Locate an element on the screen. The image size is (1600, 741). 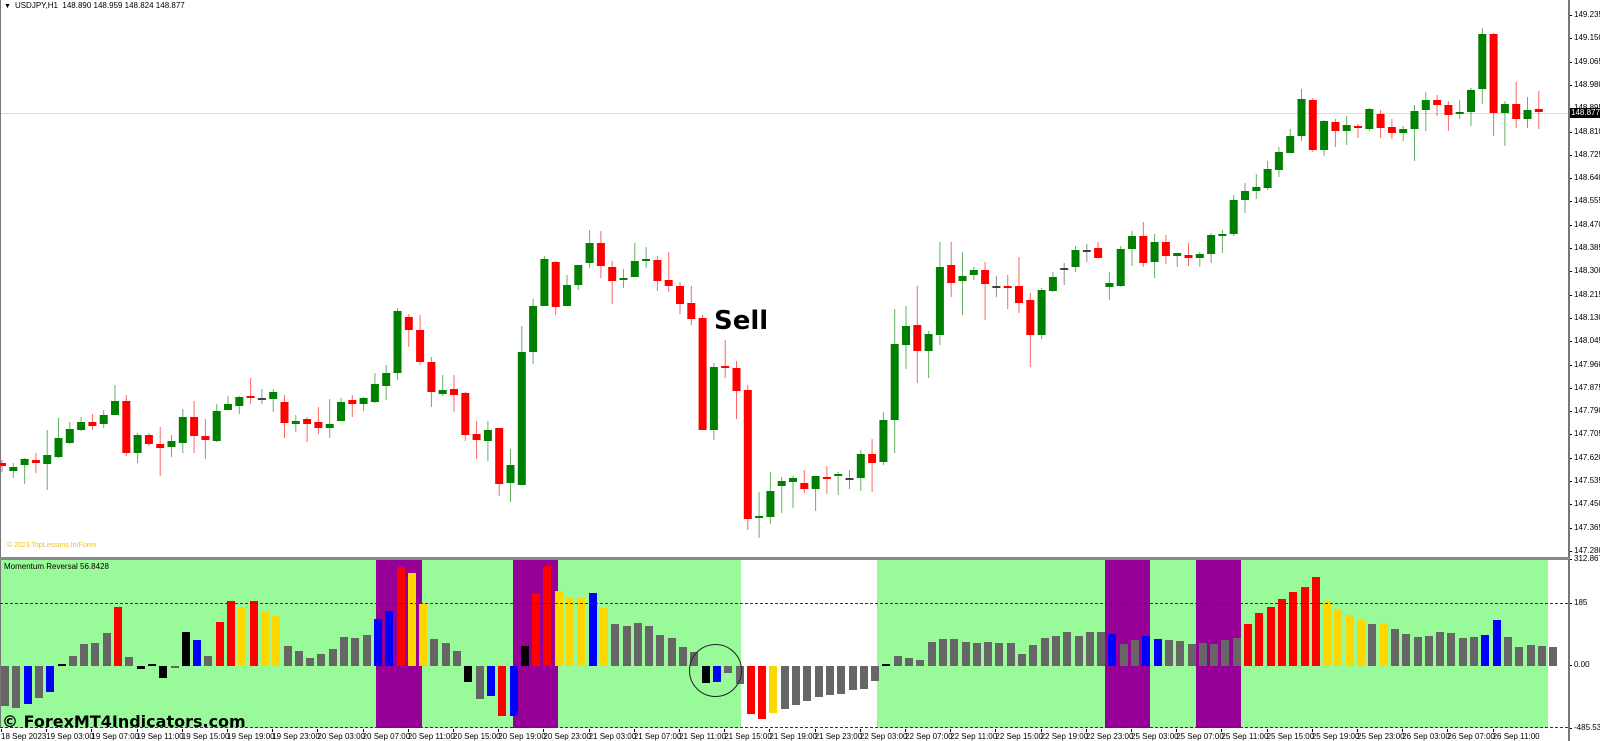
price-tick: 149.150 is located at coordinates (1584, 37).